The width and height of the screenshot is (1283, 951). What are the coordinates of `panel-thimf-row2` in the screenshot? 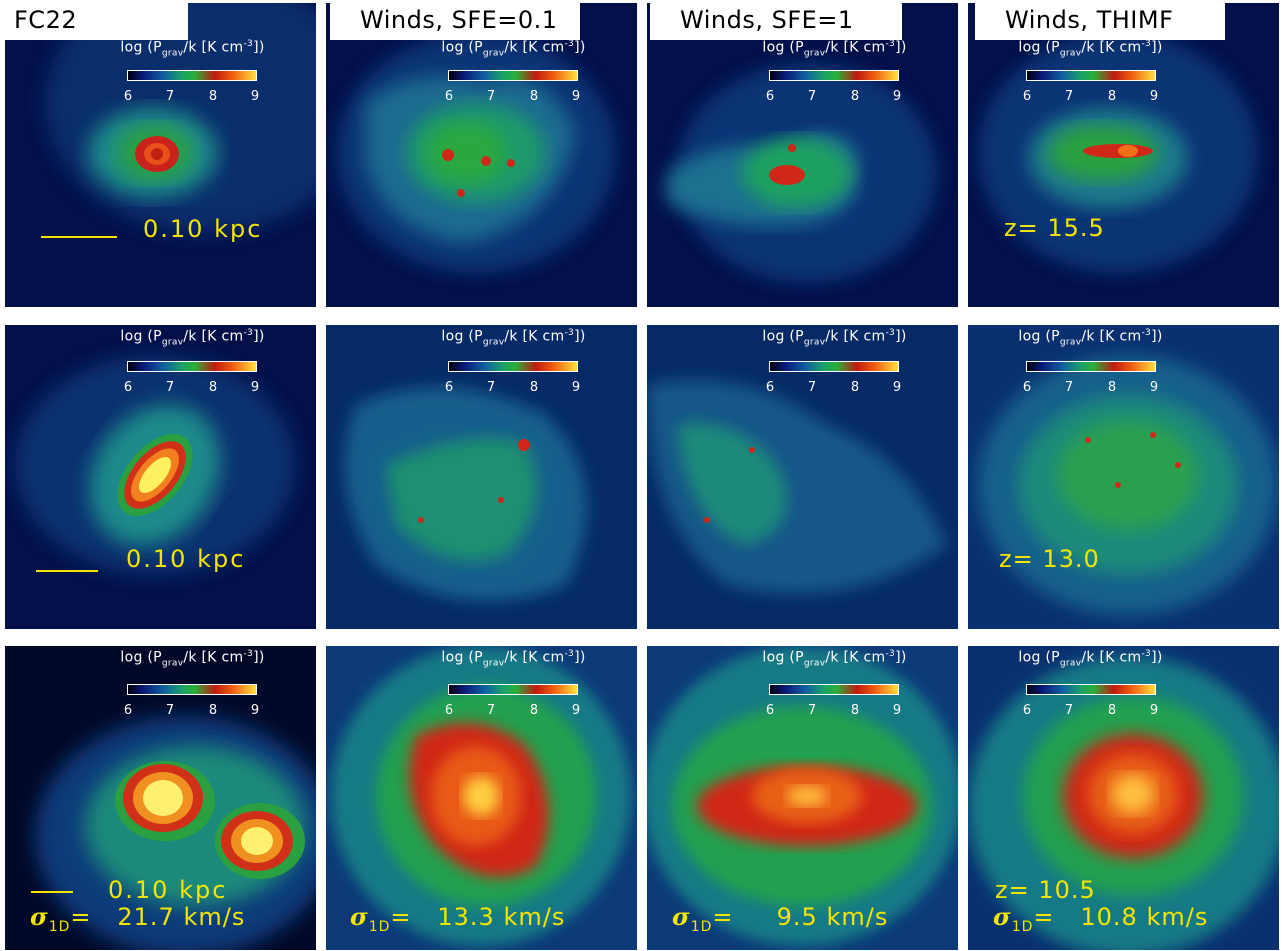 It's located at (1123, 477).